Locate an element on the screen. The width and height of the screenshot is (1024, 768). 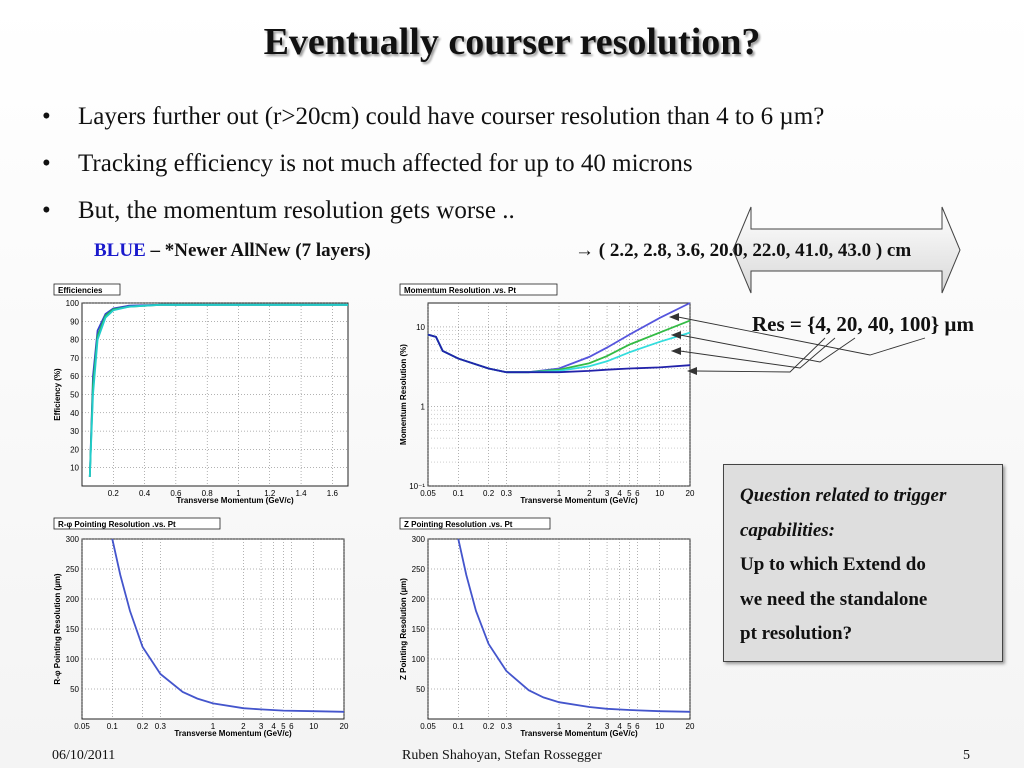
y-tick-label: 20 is located at coordinates (74, 449).